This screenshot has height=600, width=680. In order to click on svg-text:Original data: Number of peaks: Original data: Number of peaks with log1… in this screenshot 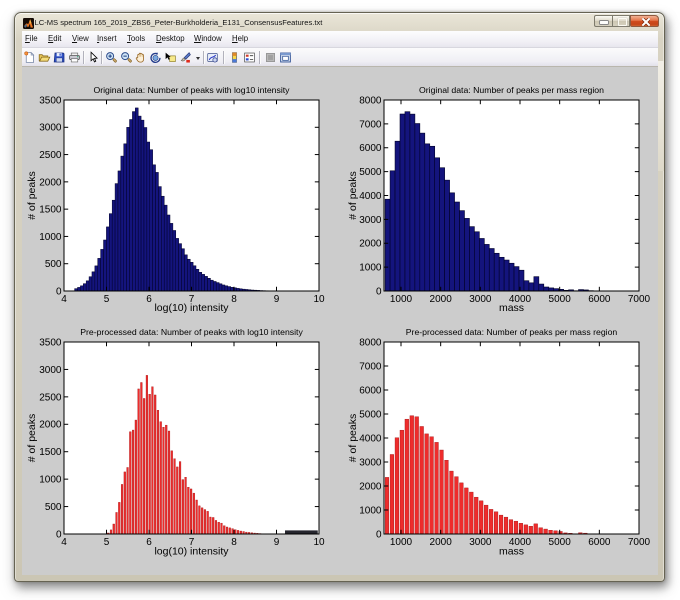, I will do `click(191, 90)`.